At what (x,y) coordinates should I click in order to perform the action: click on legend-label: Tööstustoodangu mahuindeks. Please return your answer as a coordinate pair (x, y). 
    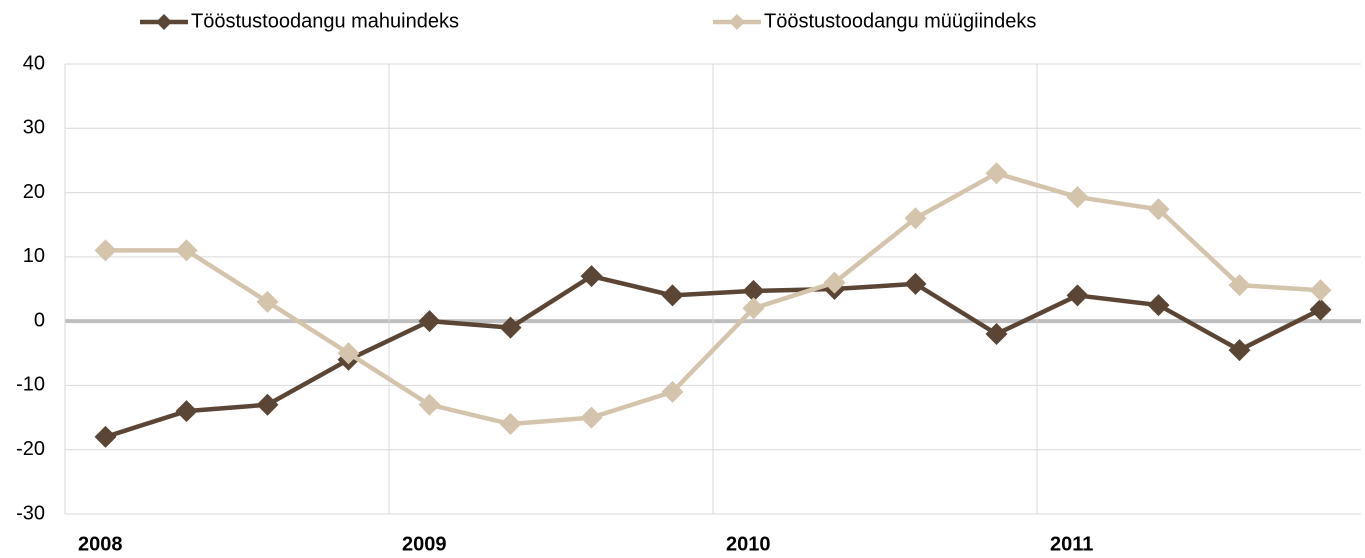
    Looking at the image, I should click on (325, 21).